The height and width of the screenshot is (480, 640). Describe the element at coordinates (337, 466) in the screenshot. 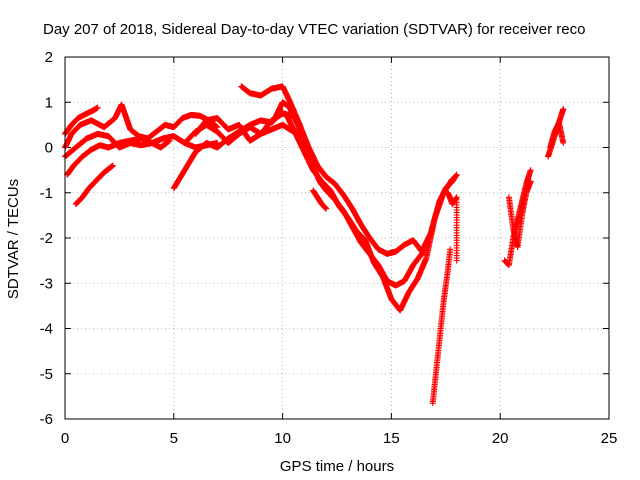

I see `x-axis-label: GPS time / hours` at that location.